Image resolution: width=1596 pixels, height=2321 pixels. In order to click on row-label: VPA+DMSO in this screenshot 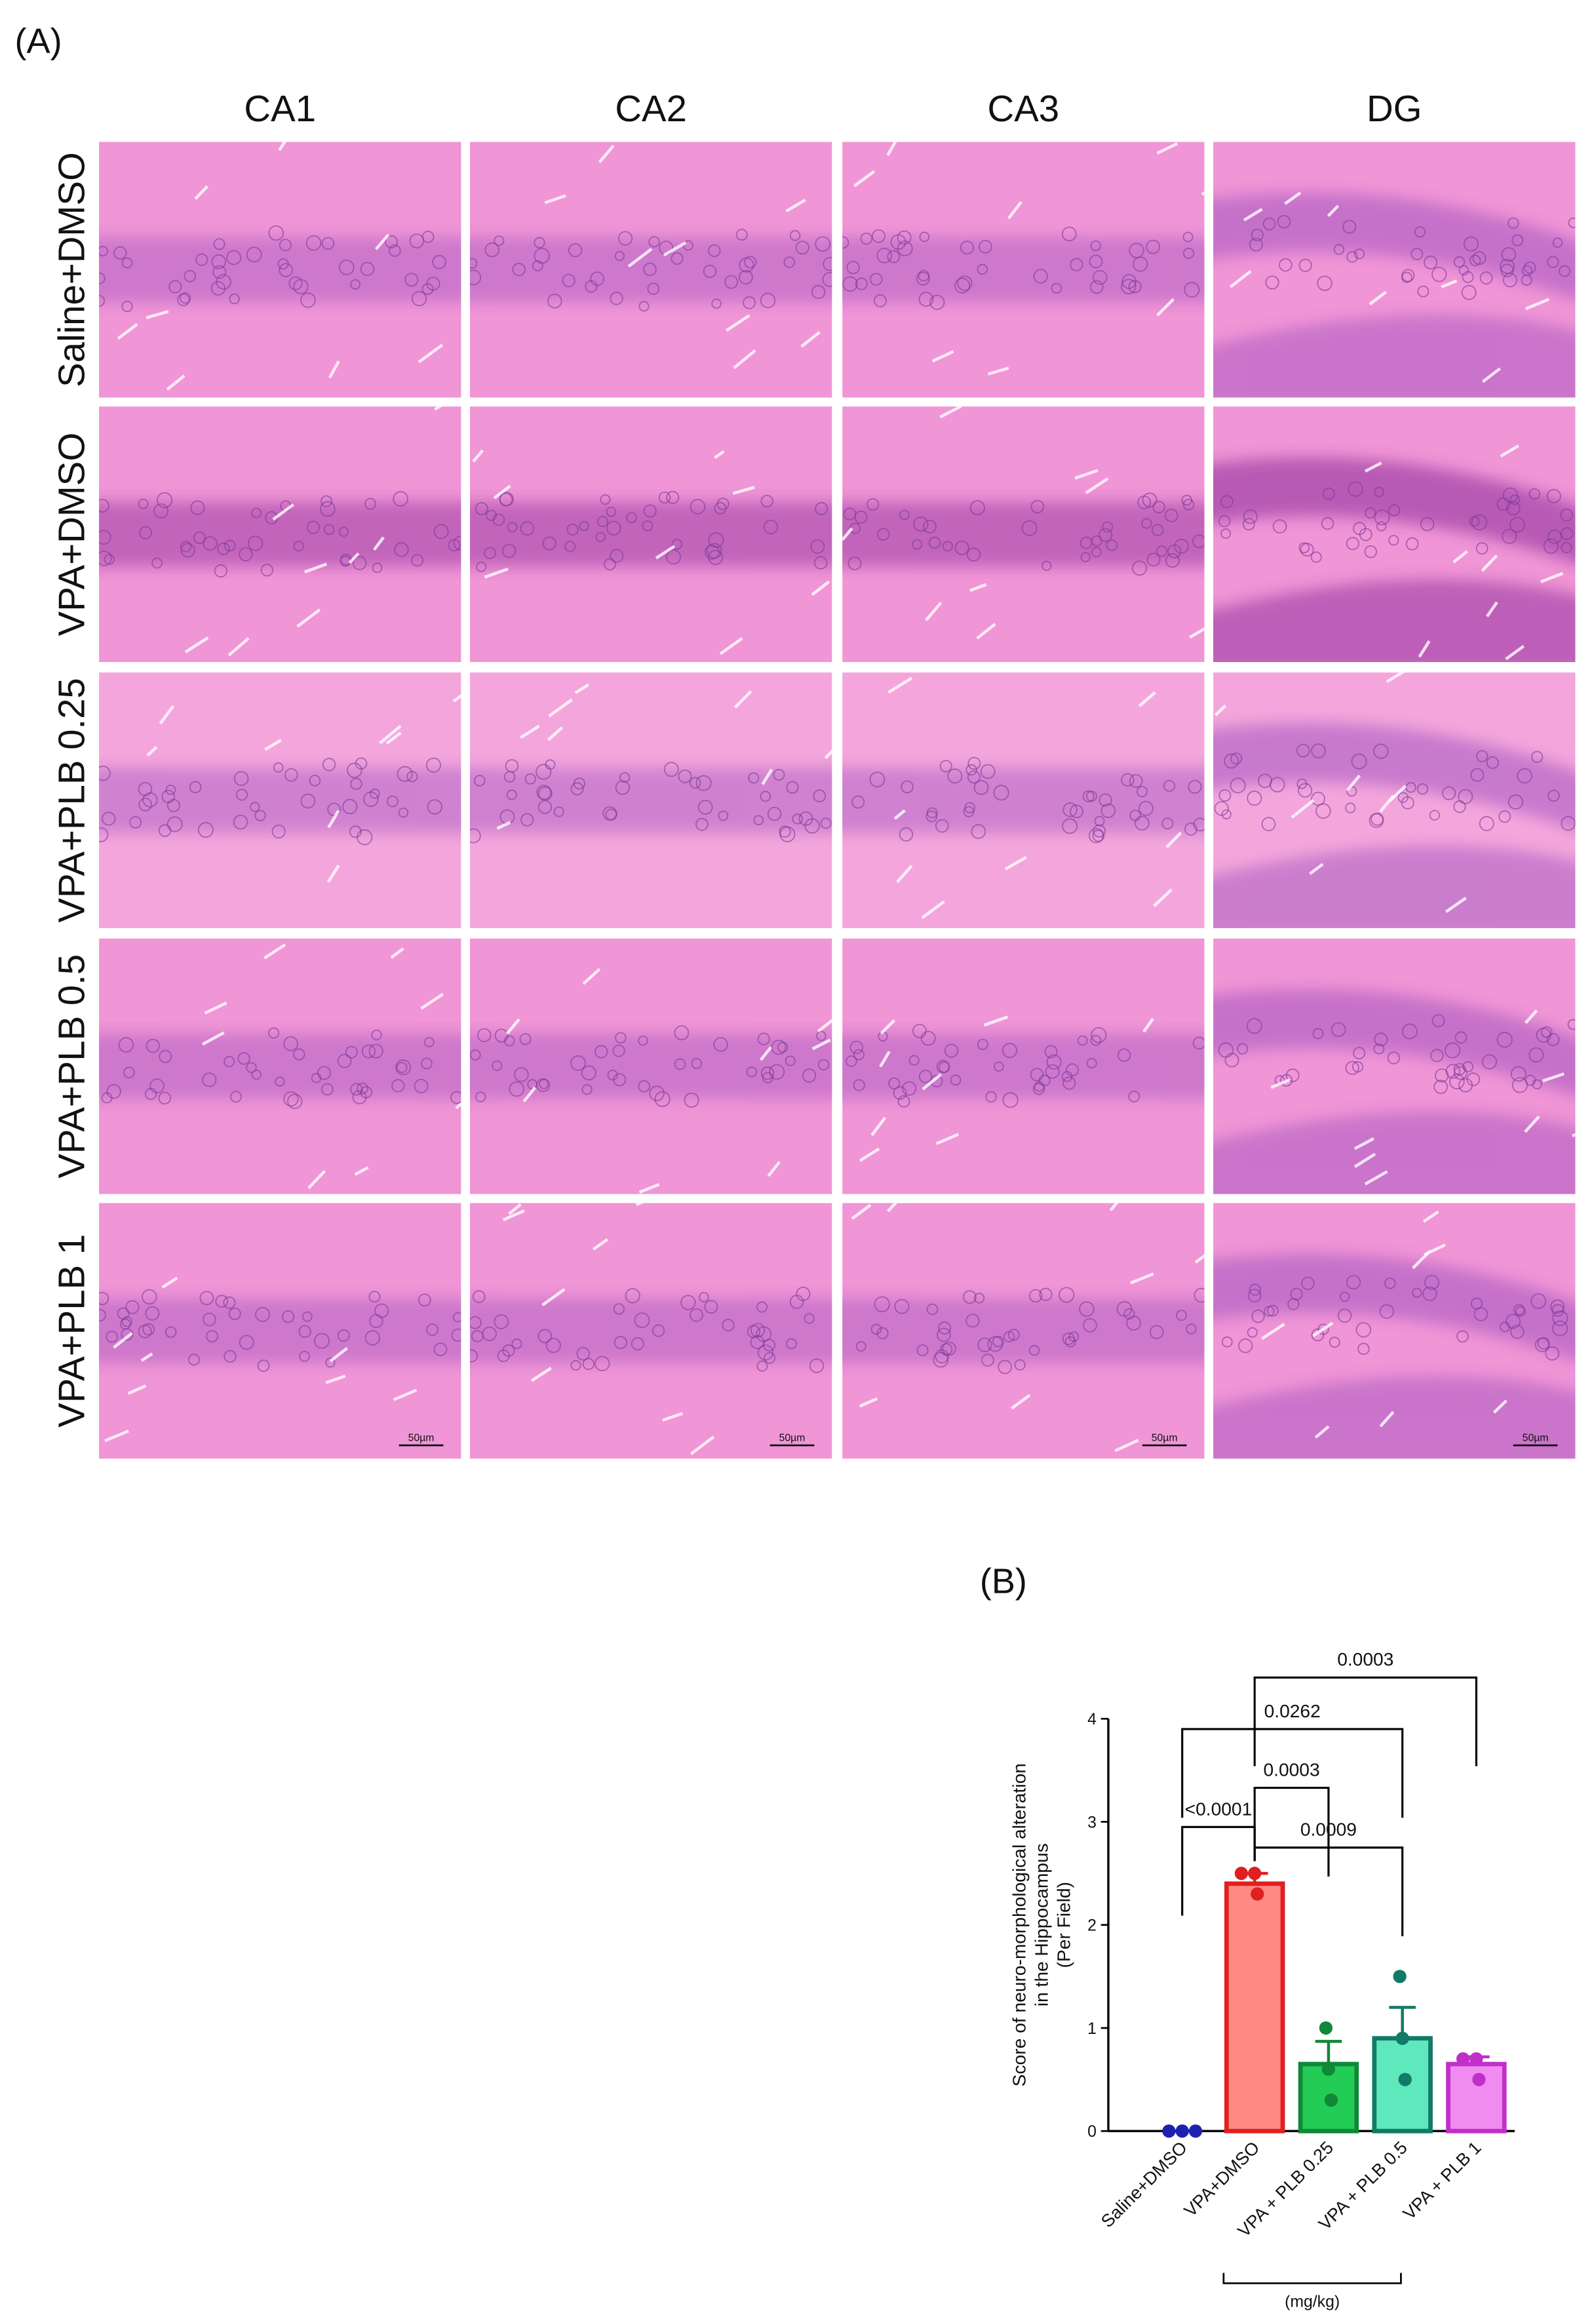, I will do `click(71, 534)`.